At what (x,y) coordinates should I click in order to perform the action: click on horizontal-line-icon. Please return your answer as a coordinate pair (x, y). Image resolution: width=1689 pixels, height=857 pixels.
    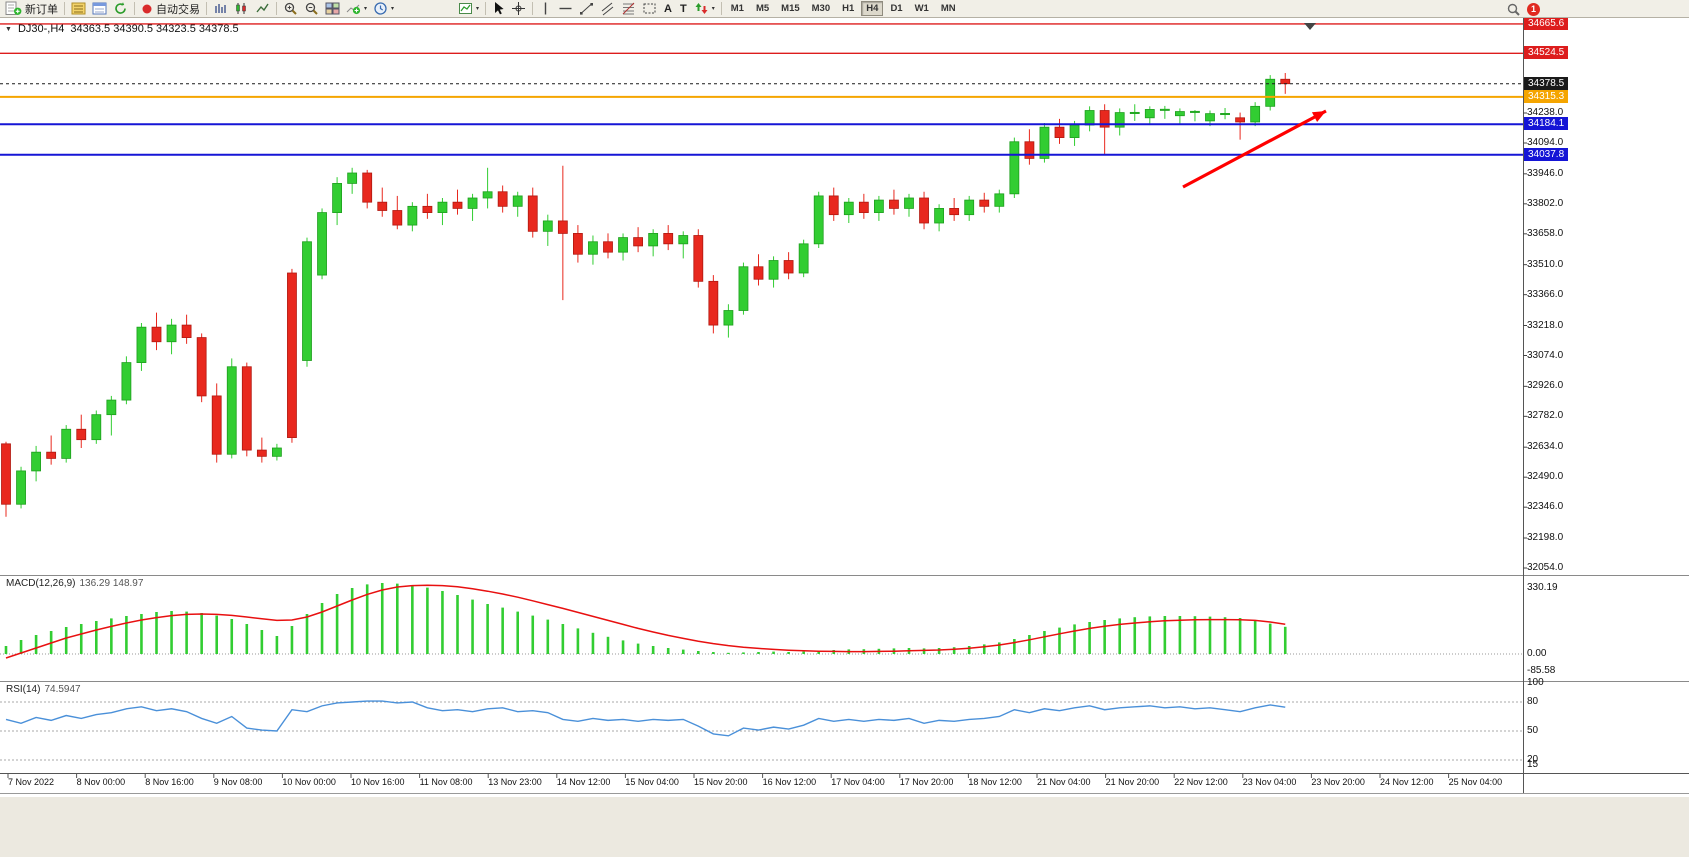
    Looking at the image, I should click on (565, 8).